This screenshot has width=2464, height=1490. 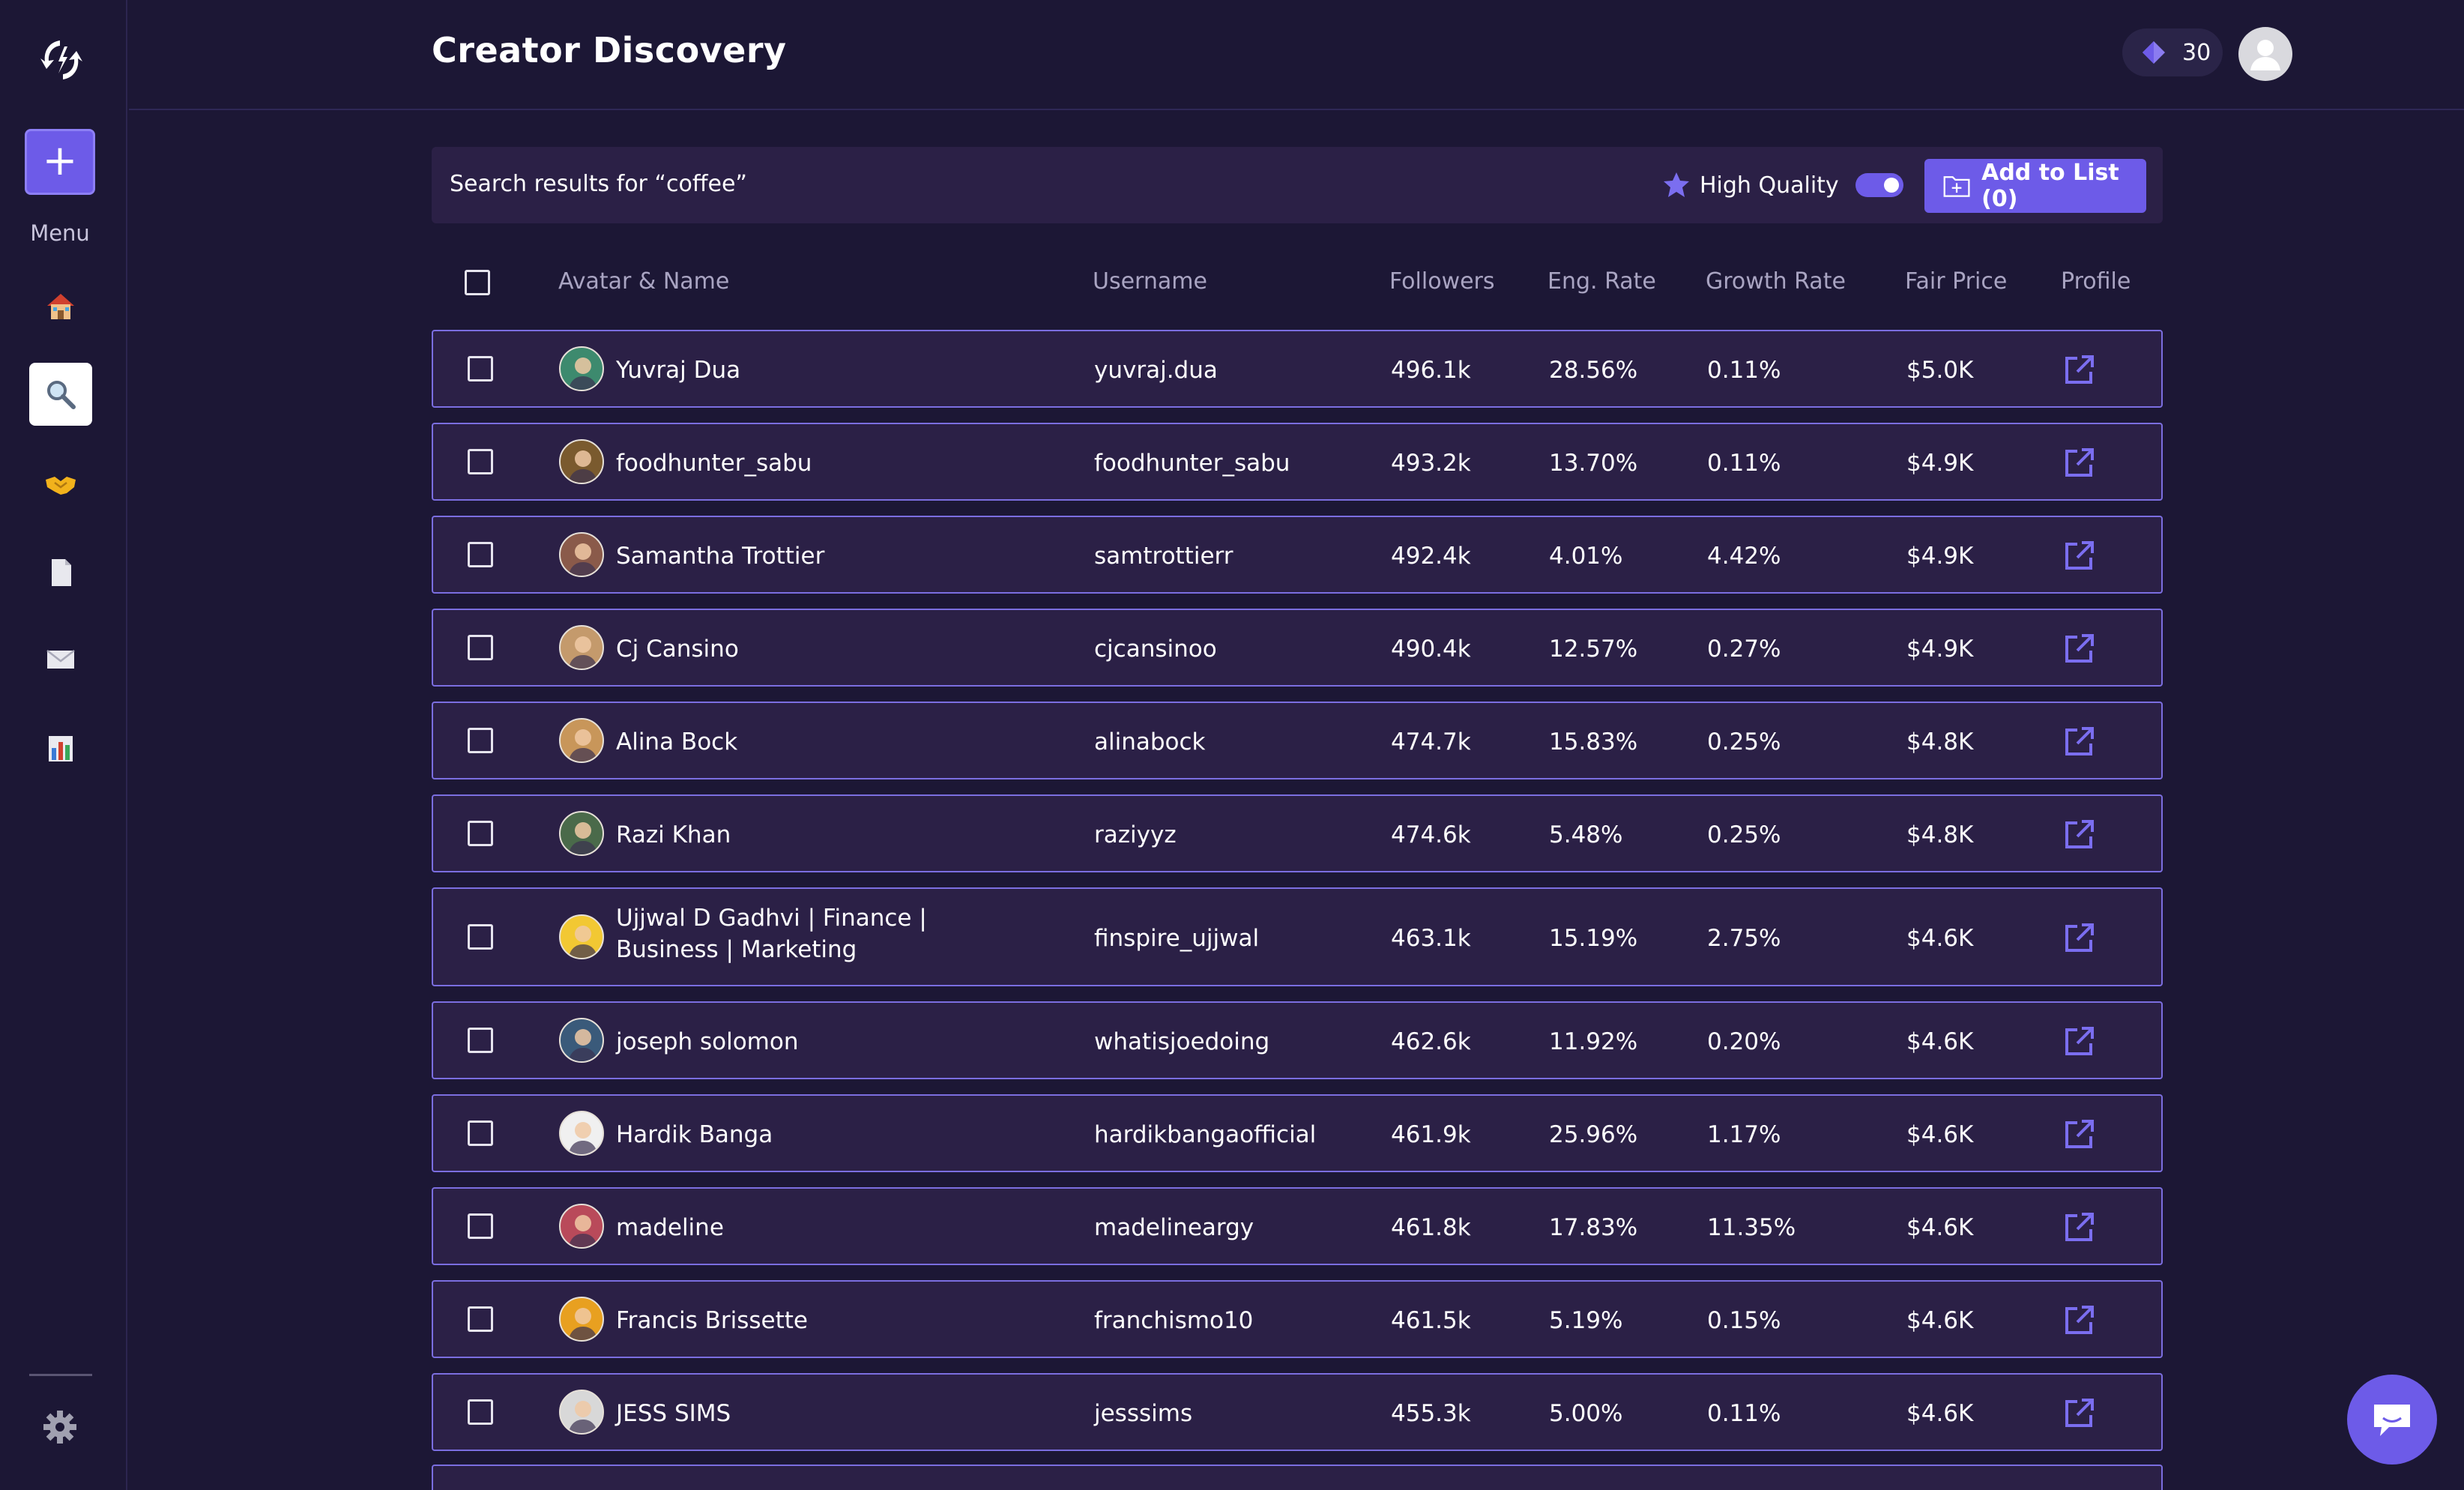 What do you see at coordinates (677, 649) in the screenshot?
I see `creator-name: Cj Cansino` at bounding box center [677, 649].